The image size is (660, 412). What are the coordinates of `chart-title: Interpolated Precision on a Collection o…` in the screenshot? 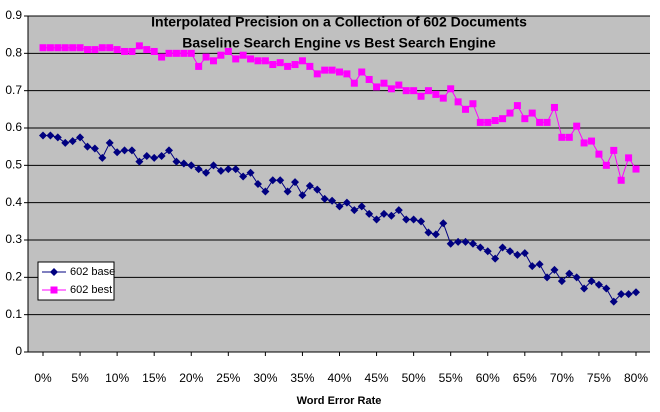 It's located at (339, 22).